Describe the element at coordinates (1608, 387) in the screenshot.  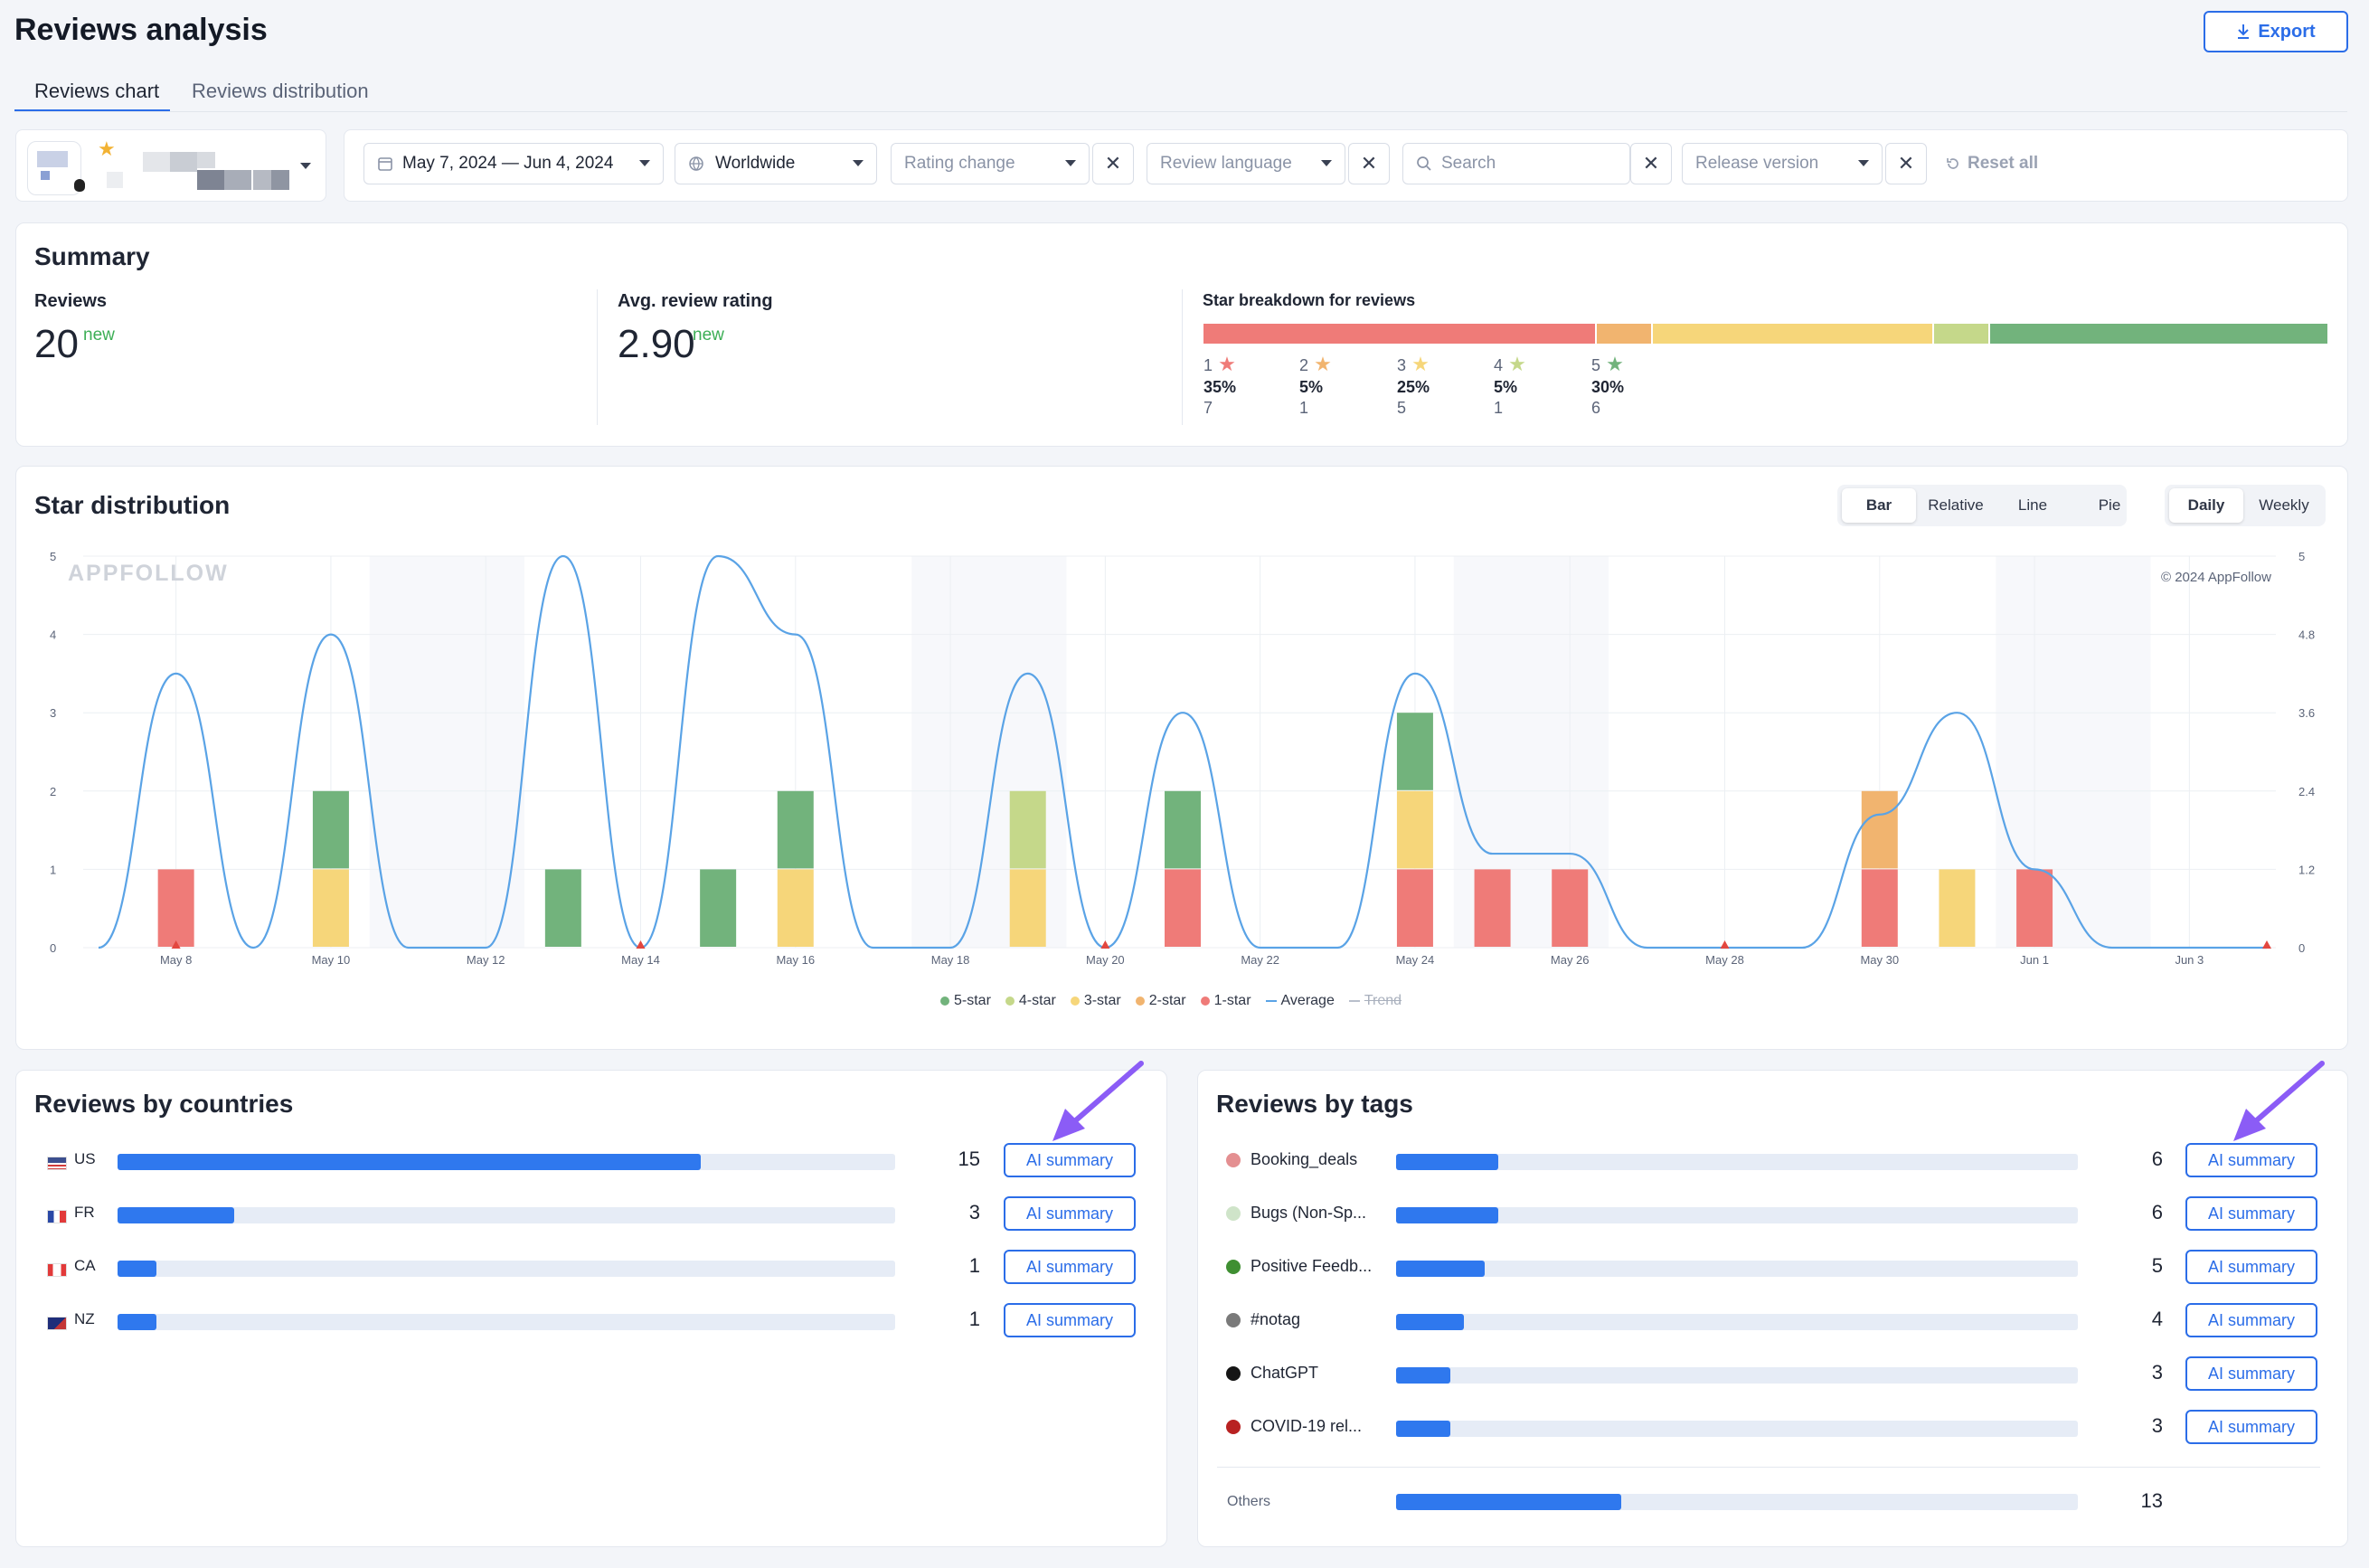
I see `star-percent: 30%` at that location.